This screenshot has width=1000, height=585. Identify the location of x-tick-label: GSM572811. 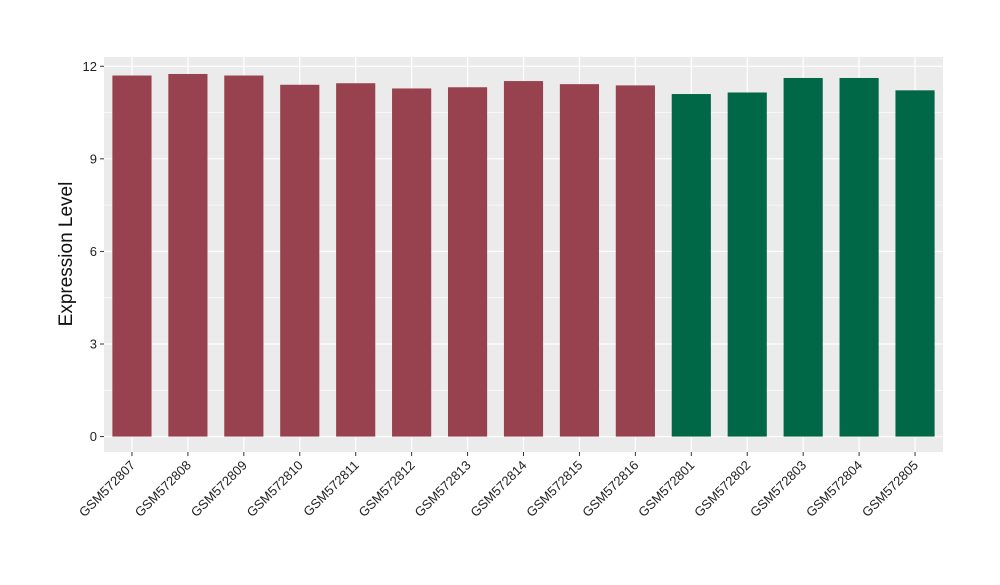
(331, 489).